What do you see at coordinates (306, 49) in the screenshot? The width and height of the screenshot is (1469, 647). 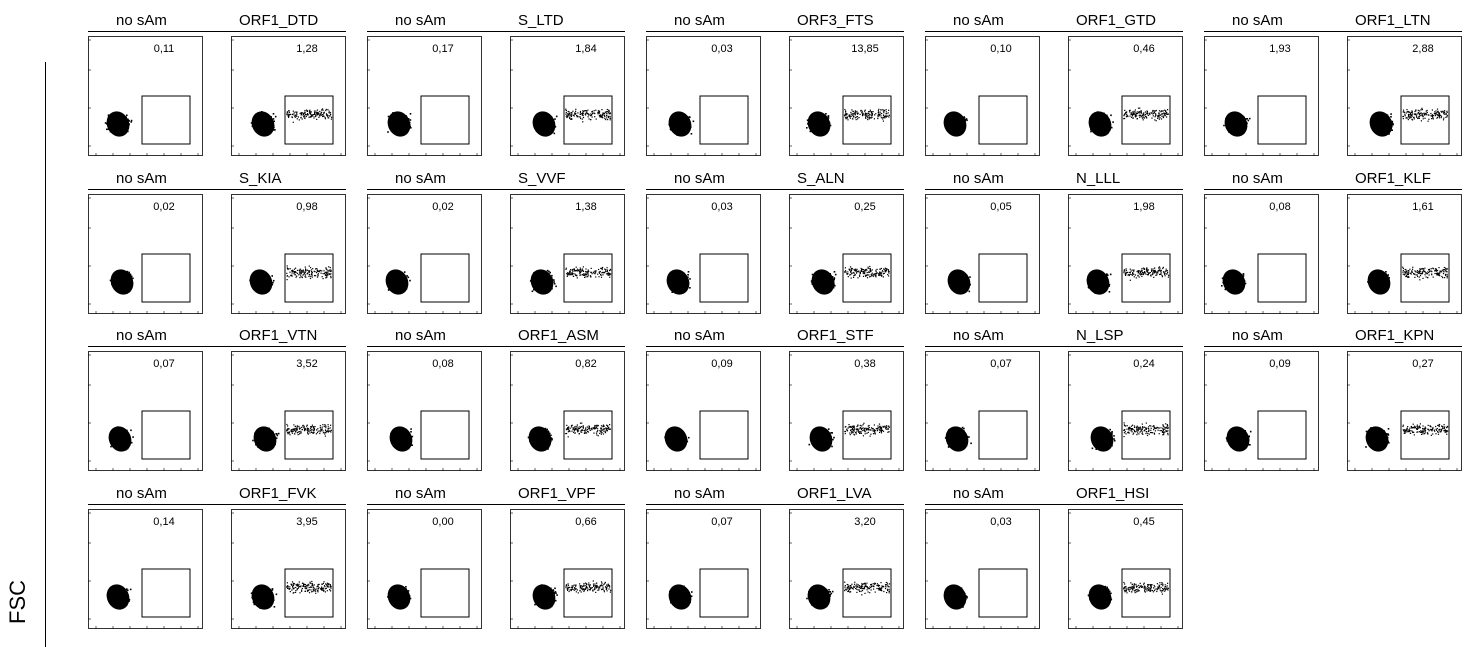 I see `gate-percentage: 1,28` at bounding box center [306, 49].